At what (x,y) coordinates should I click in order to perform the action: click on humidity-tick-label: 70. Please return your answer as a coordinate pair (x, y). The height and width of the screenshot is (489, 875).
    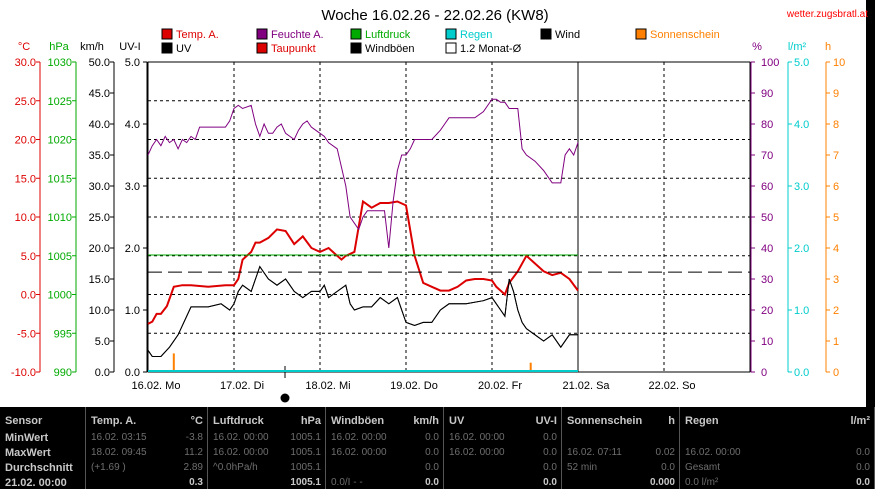
    Looking at the image, I should click on (767, 156).